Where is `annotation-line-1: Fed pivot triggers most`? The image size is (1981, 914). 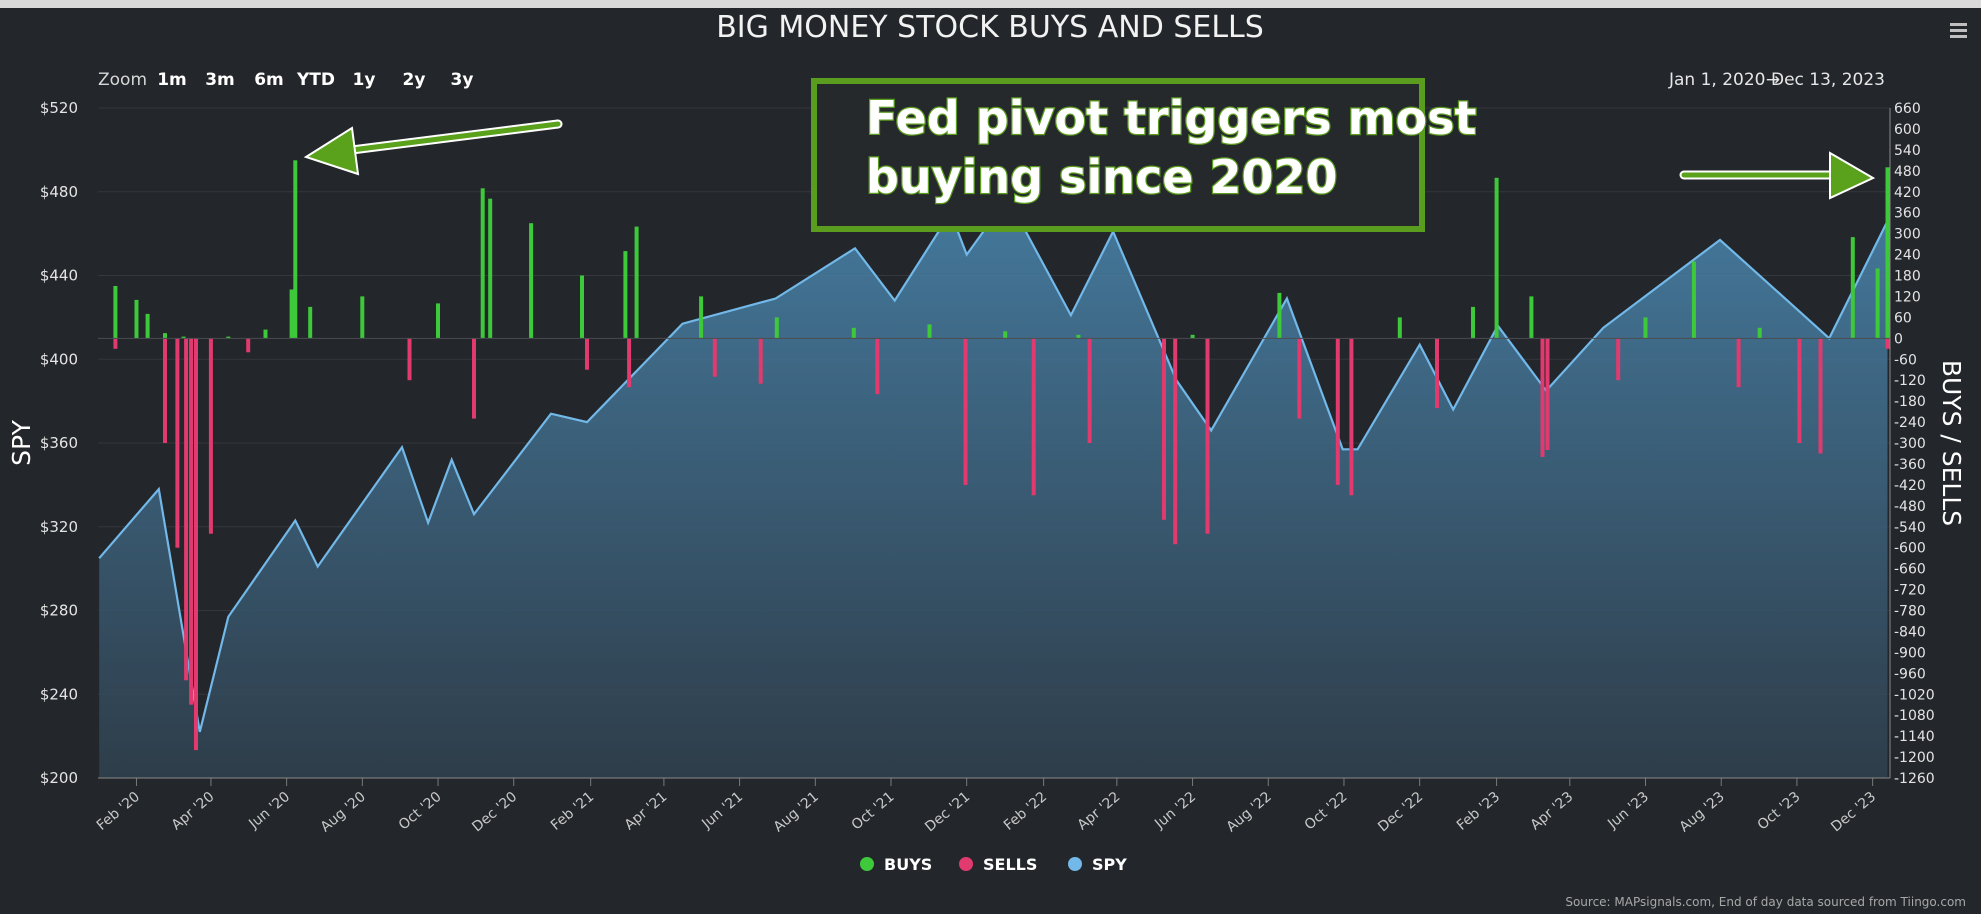 annotation-line-1: Fed pivot triggers most is located at coordinates (1171, 118).